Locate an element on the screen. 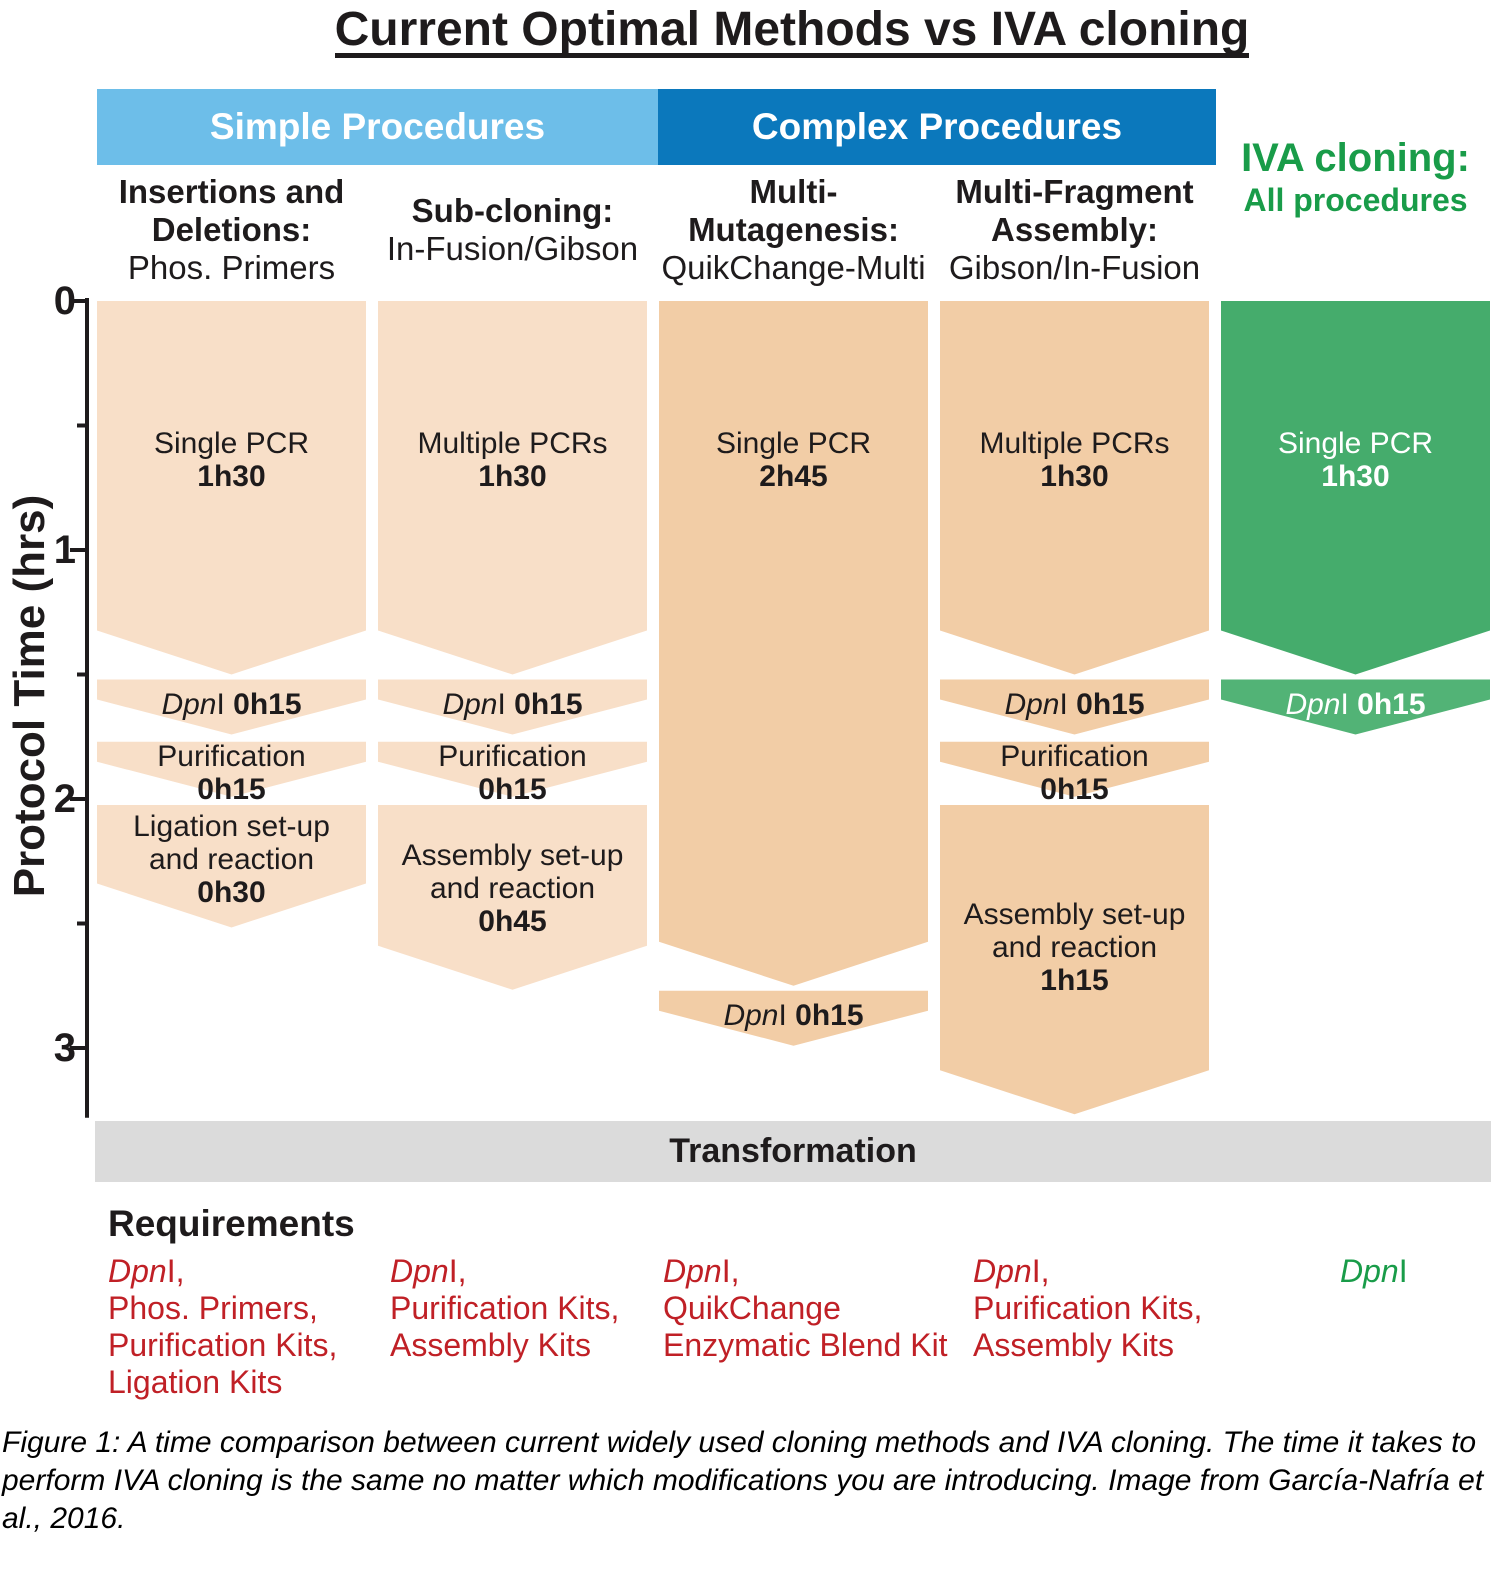  text-run: Assembly Kits is located at coordinates (490, 1345).